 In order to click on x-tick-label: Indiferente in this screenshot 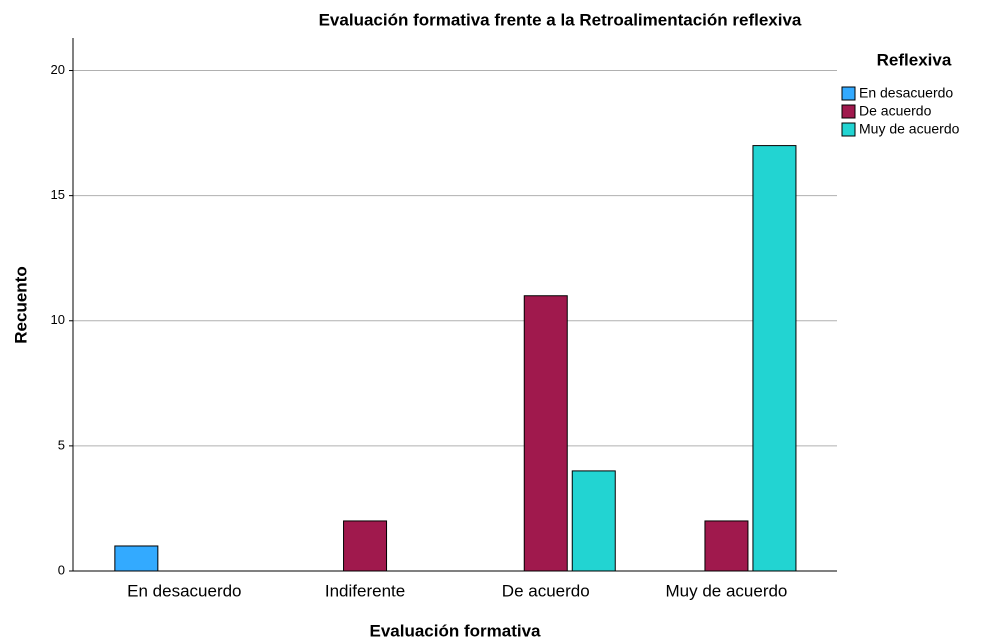, I will do `click(365, 590)`.